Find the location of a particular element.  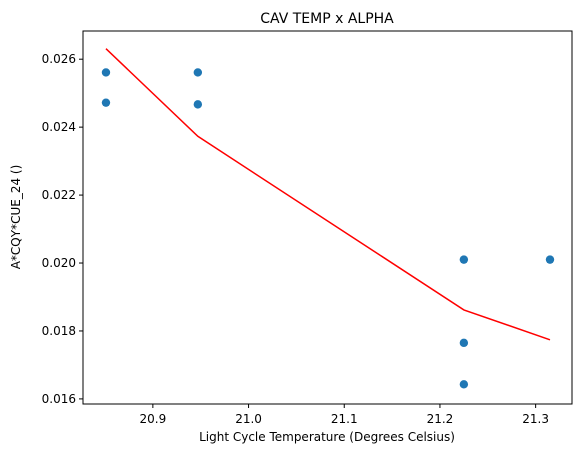

y-axis-label: A*CQY*CUE_24 () is located at coordinates (16, 217).